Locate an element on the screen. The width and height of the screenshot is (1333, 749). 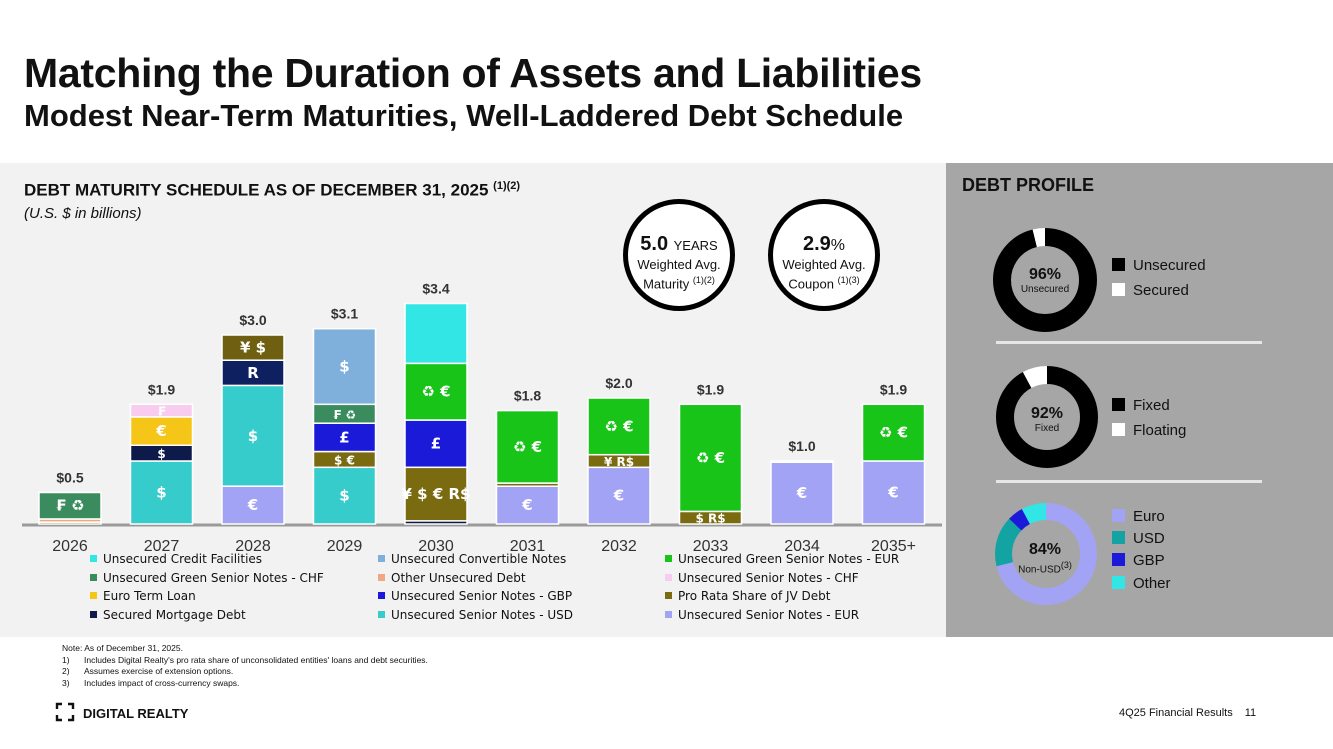
legend-floating: Floating is located at coordinates (1149, 430).